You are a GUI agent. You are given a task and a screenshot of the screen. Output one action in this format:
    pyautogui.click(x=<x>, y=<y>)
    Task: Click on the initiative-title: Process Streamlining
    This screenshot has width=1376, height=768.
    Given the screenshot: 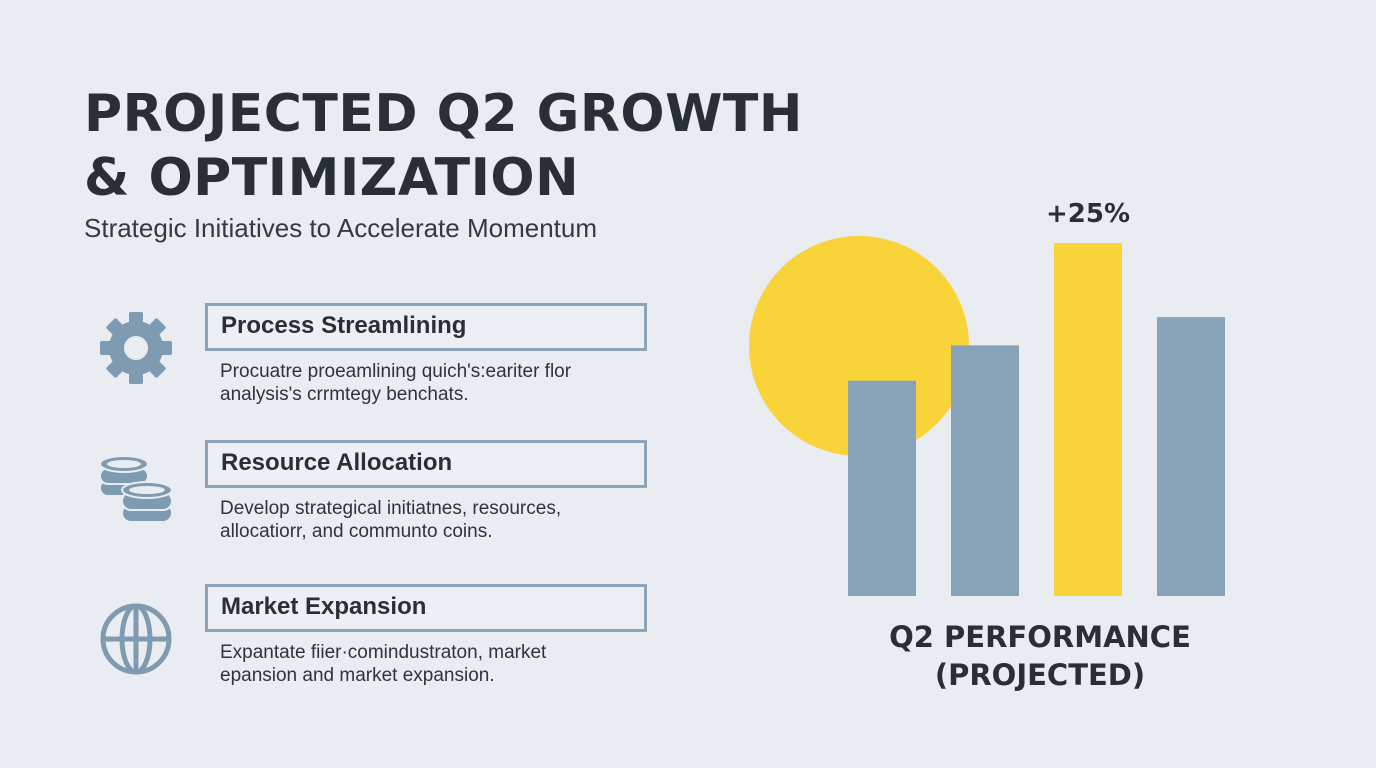 What is the action you would take?
    pyautogui.click(x=344, y=325)
    